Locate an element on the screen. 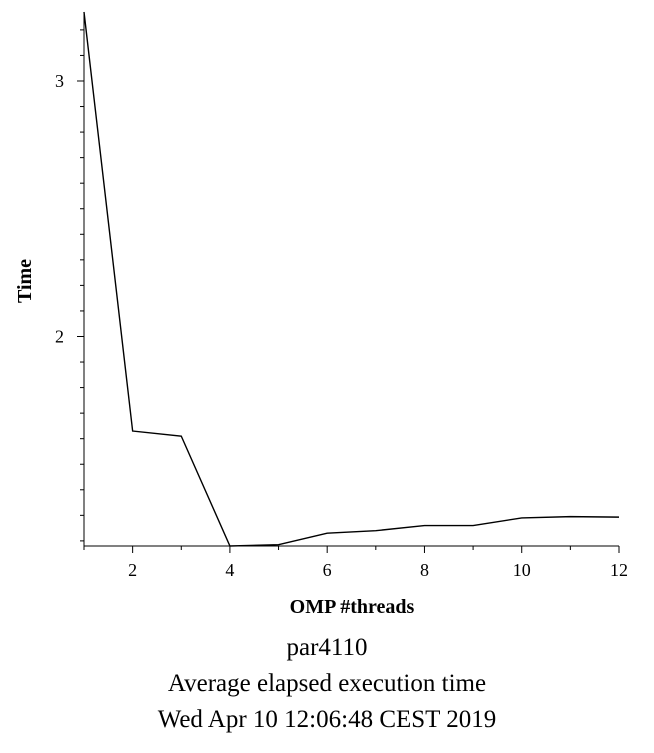 The height and width of the screenshot is (753, 654). y-axis-title: Time is located at coordinates (25, 281).